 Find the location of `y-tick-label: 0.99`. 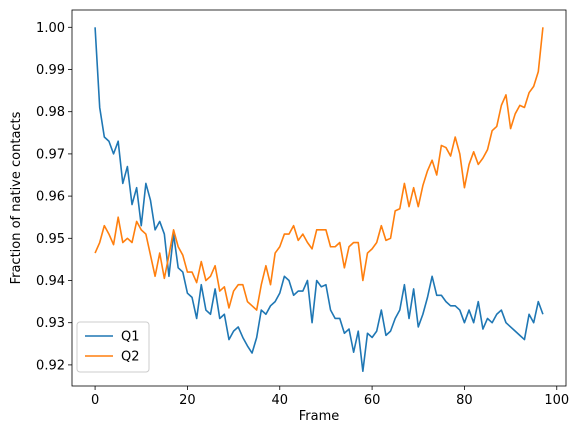

y-tick-label: 0.99 is located at coordinates (50, 70).